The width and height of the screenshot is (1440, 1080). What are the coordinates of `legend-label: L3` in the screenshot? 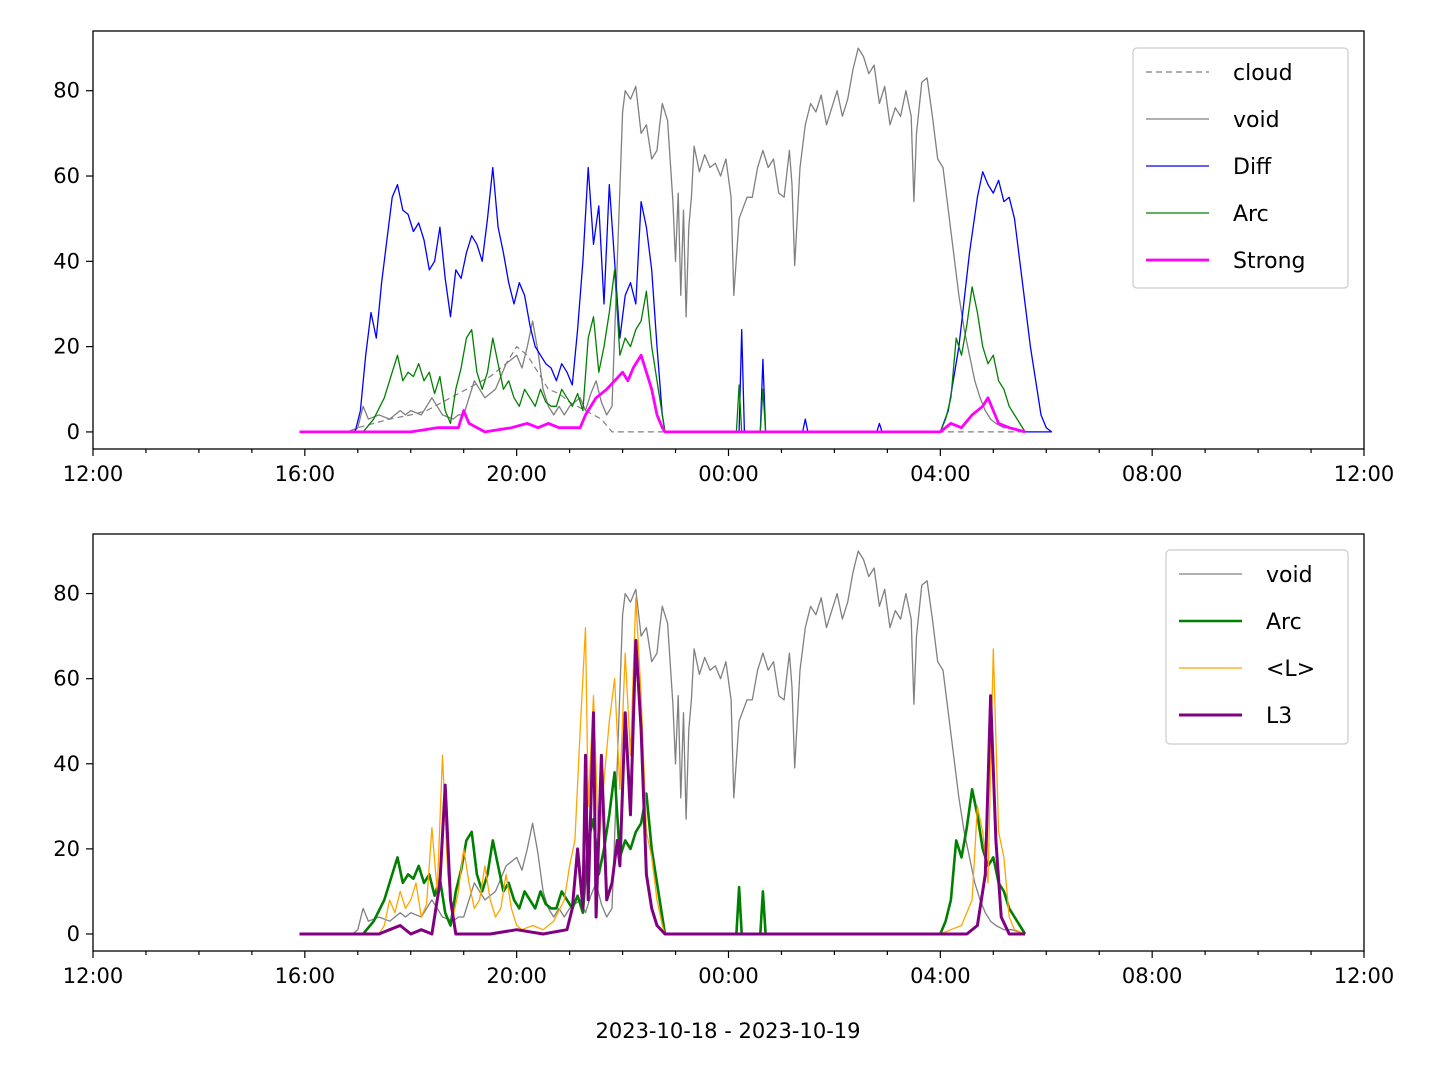 It's located at (1279, 716).